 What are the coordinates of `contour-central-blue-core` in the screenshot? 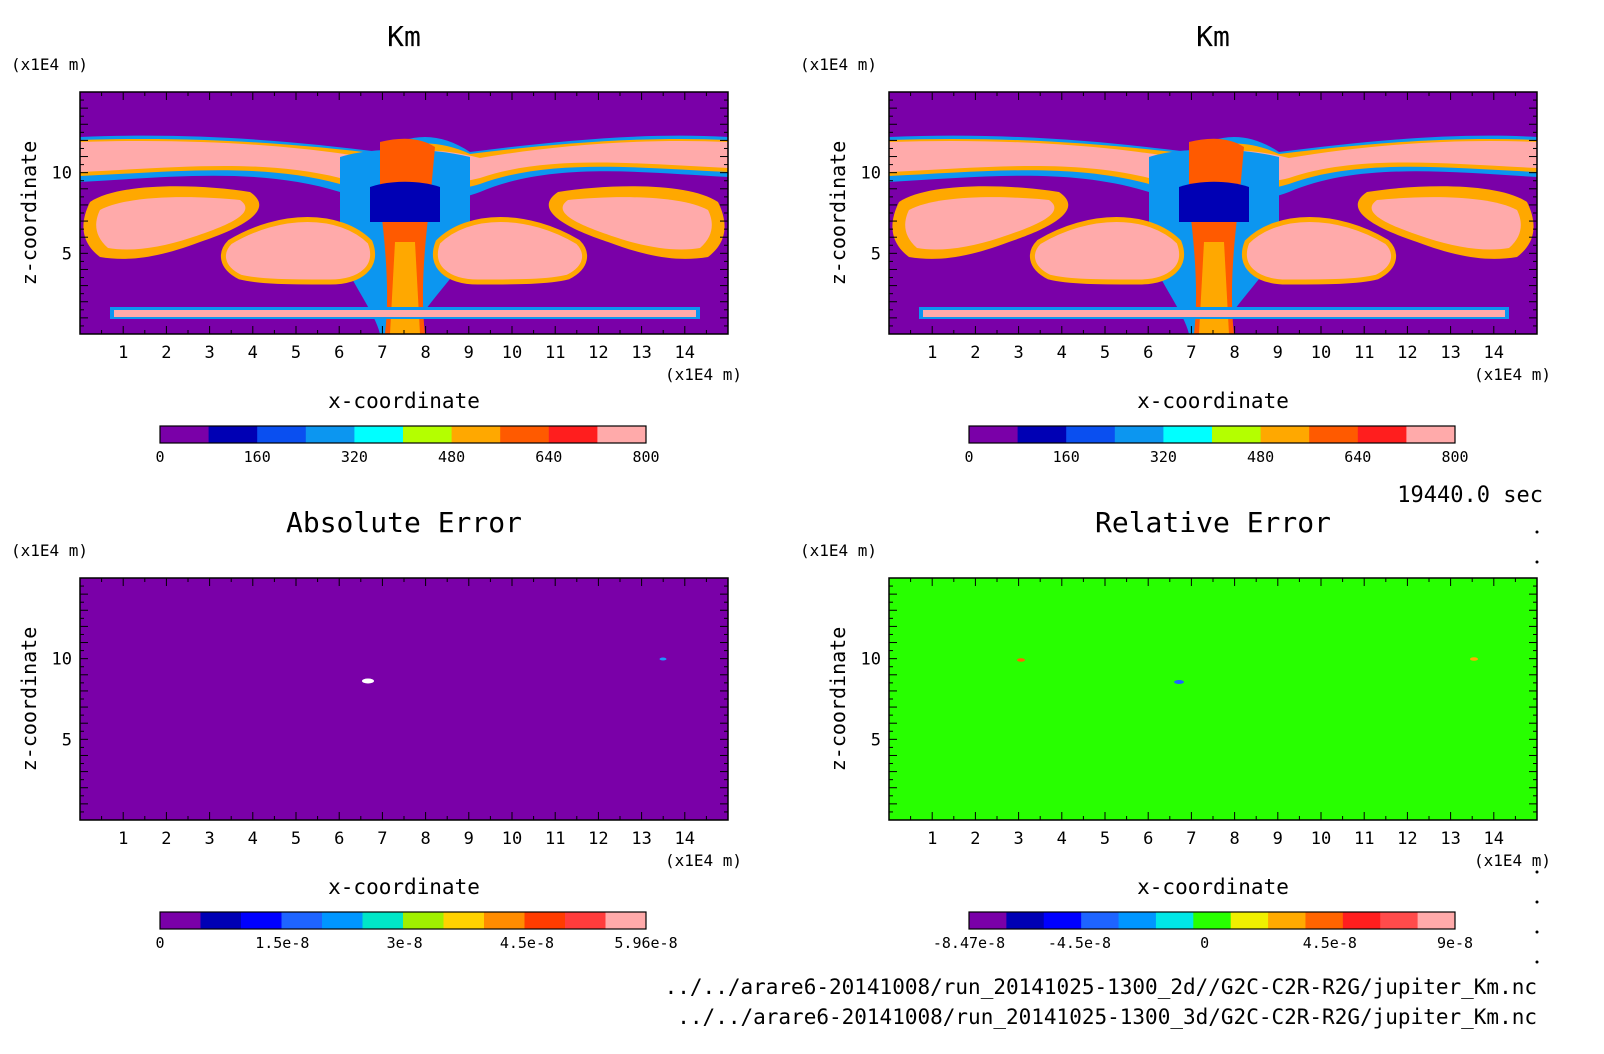 It's located at (1214, 201).